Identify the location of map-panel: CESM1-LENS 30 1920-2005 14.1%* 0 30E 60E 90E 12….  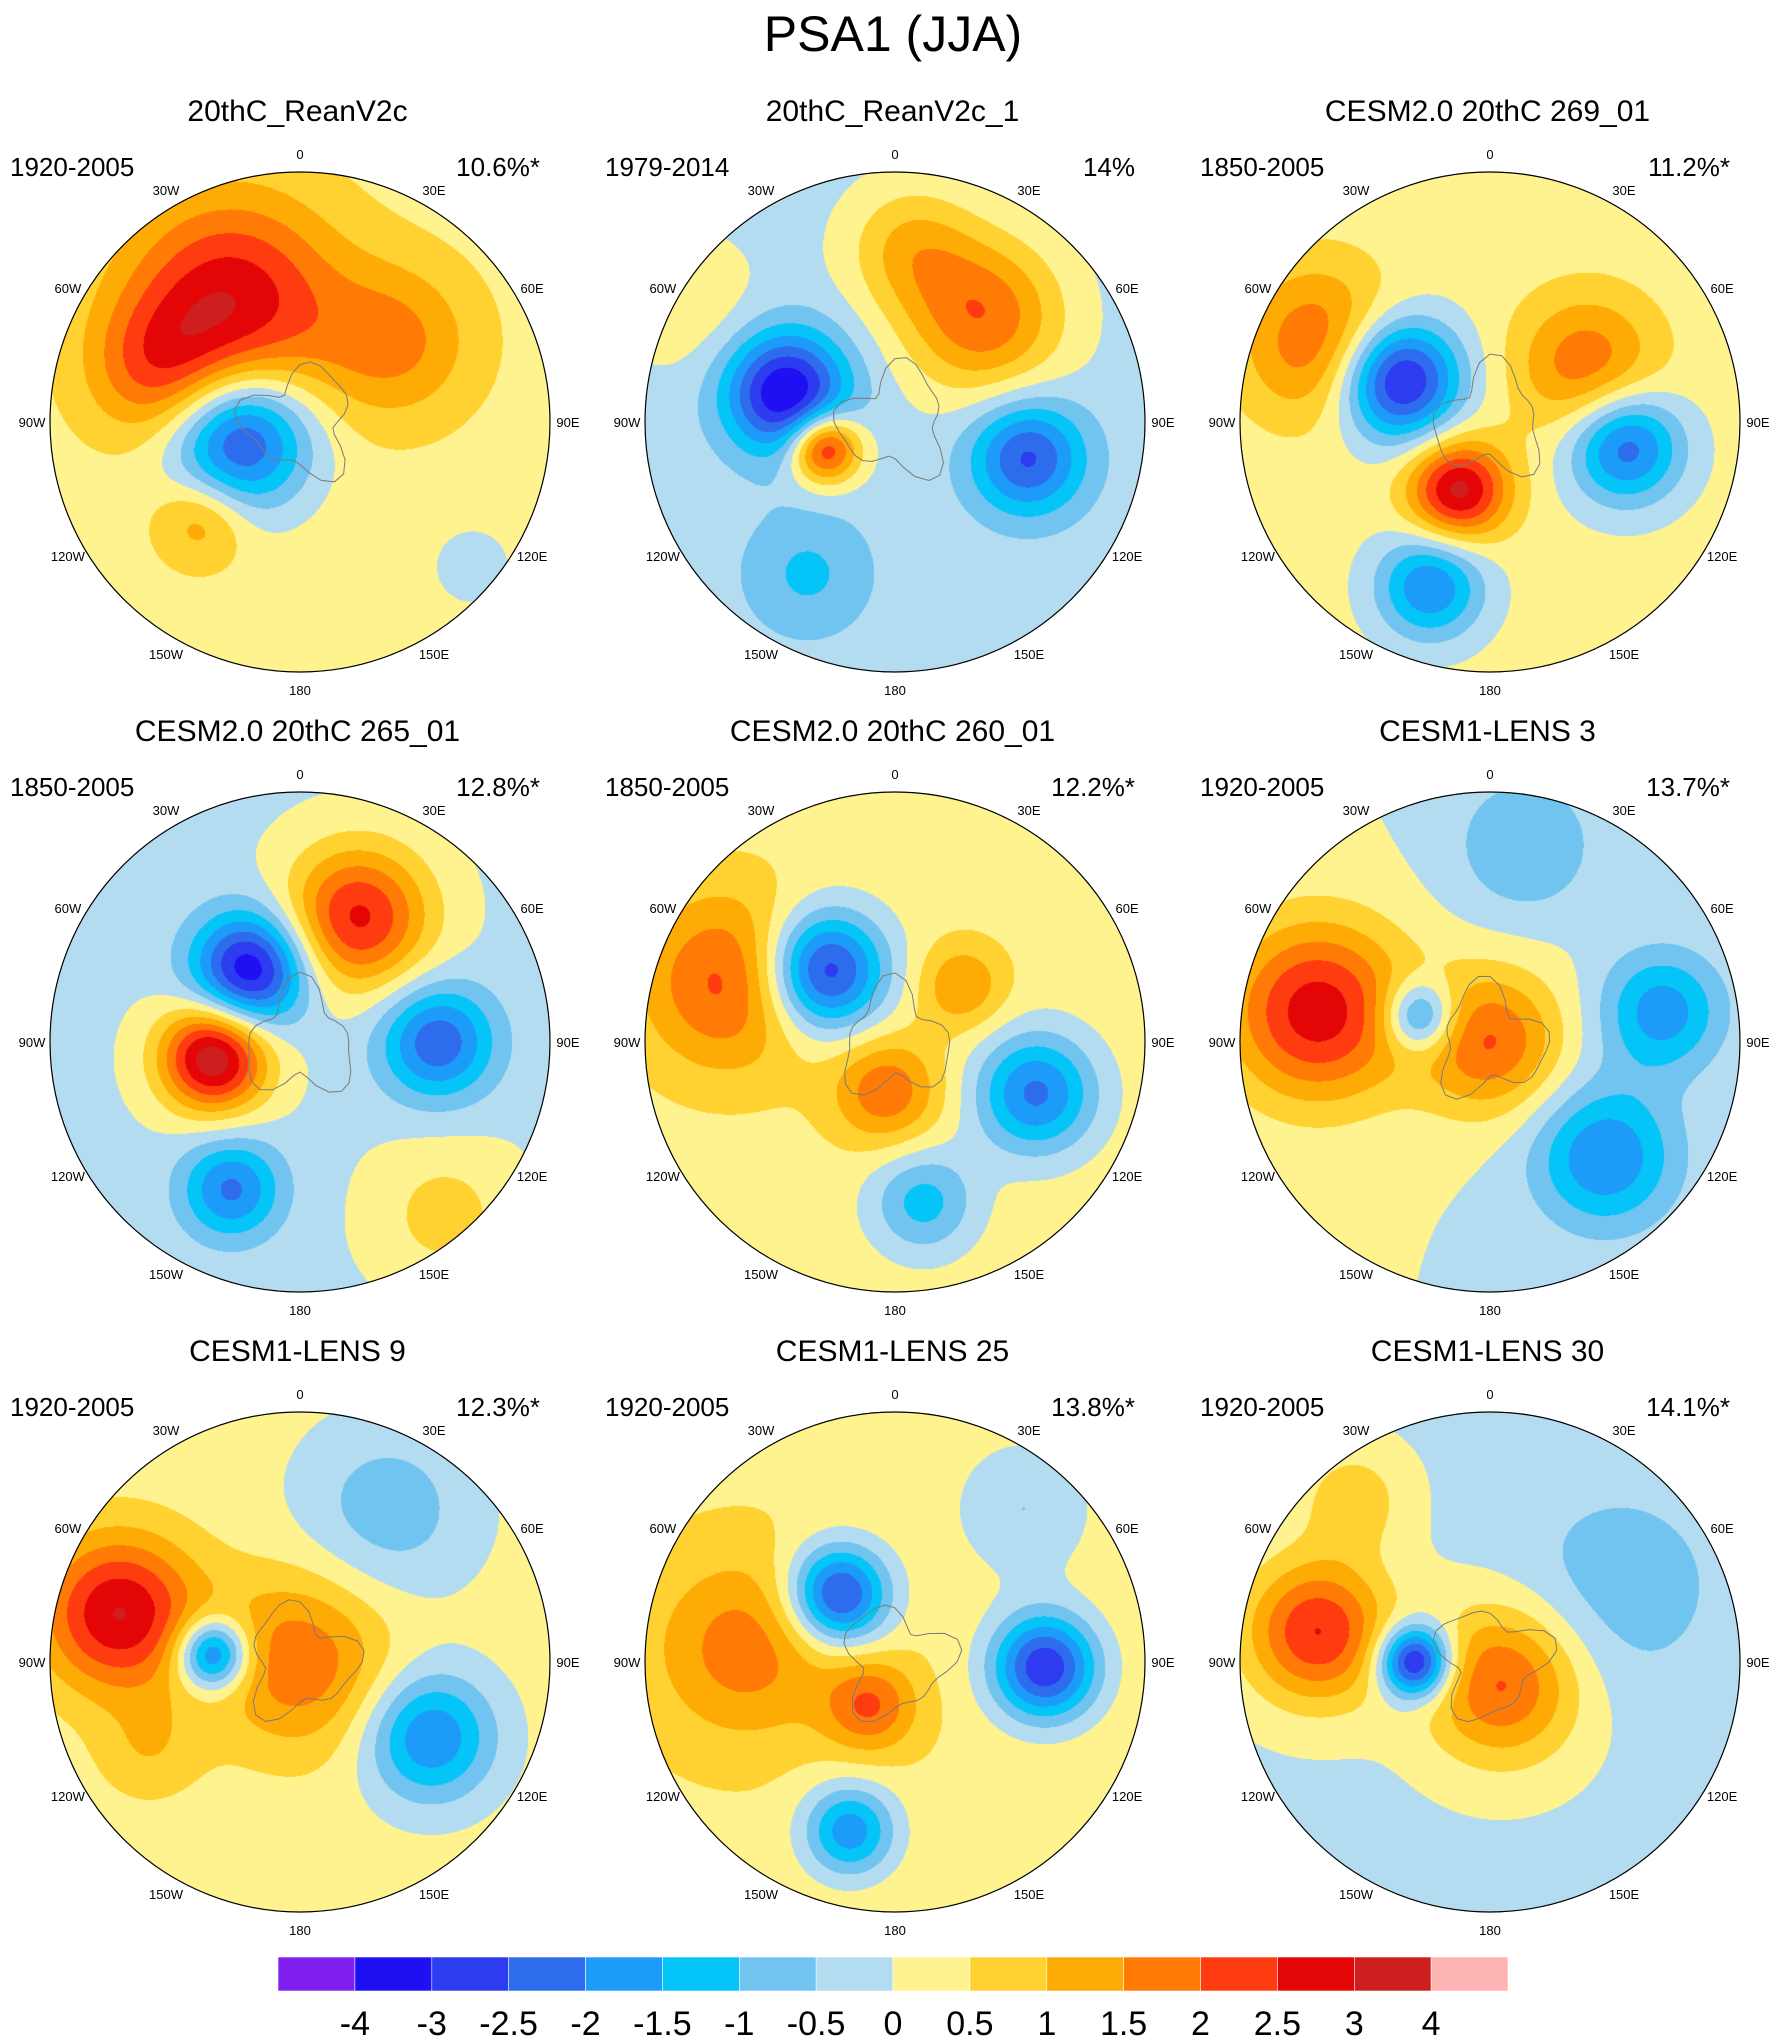
(1487, 1642).